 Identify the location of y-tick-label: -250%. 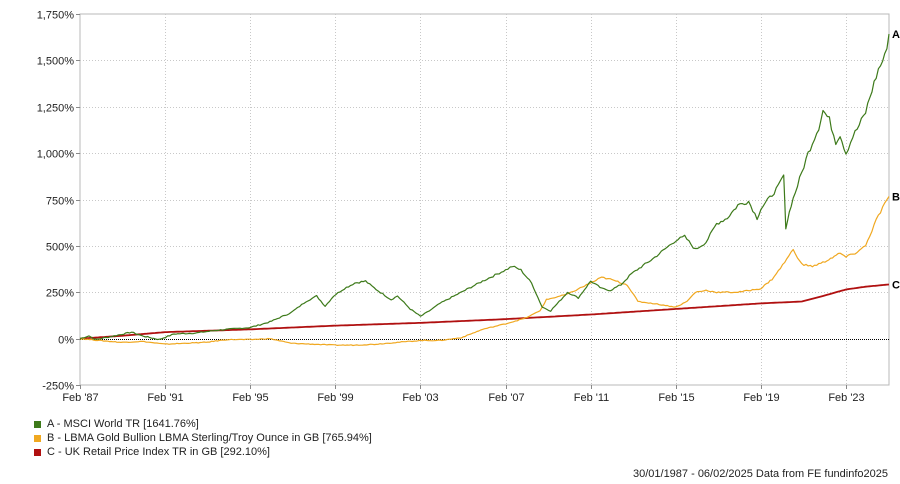
(58, 387).